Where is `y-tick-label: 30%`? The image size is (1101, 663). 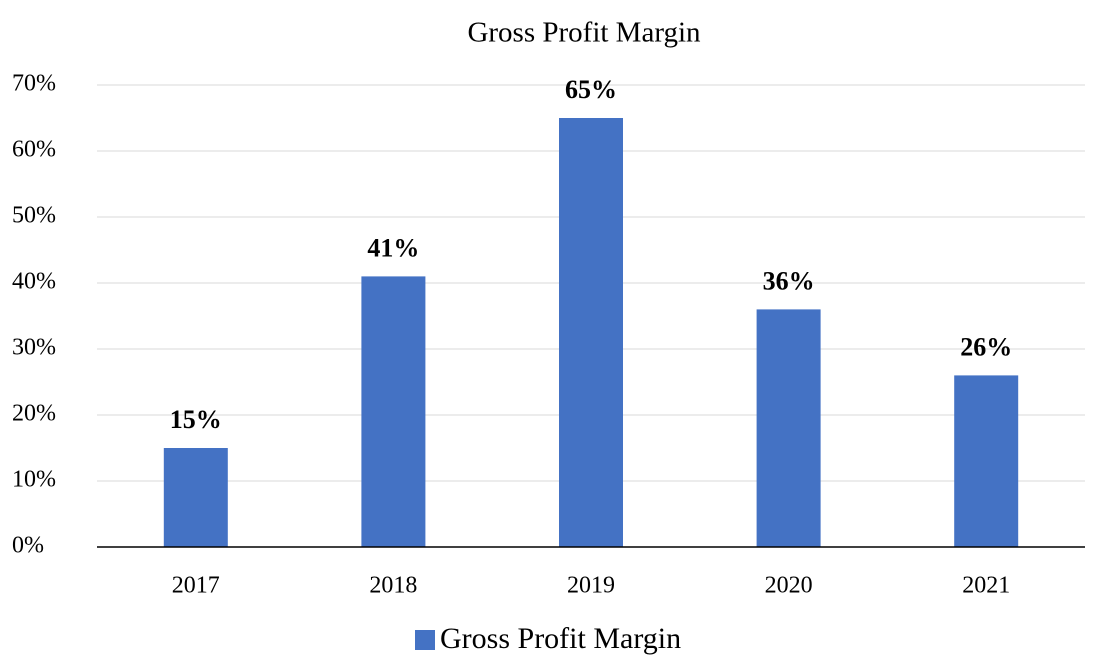 y-tick-label: 30% is located at coordinates (34, 348).